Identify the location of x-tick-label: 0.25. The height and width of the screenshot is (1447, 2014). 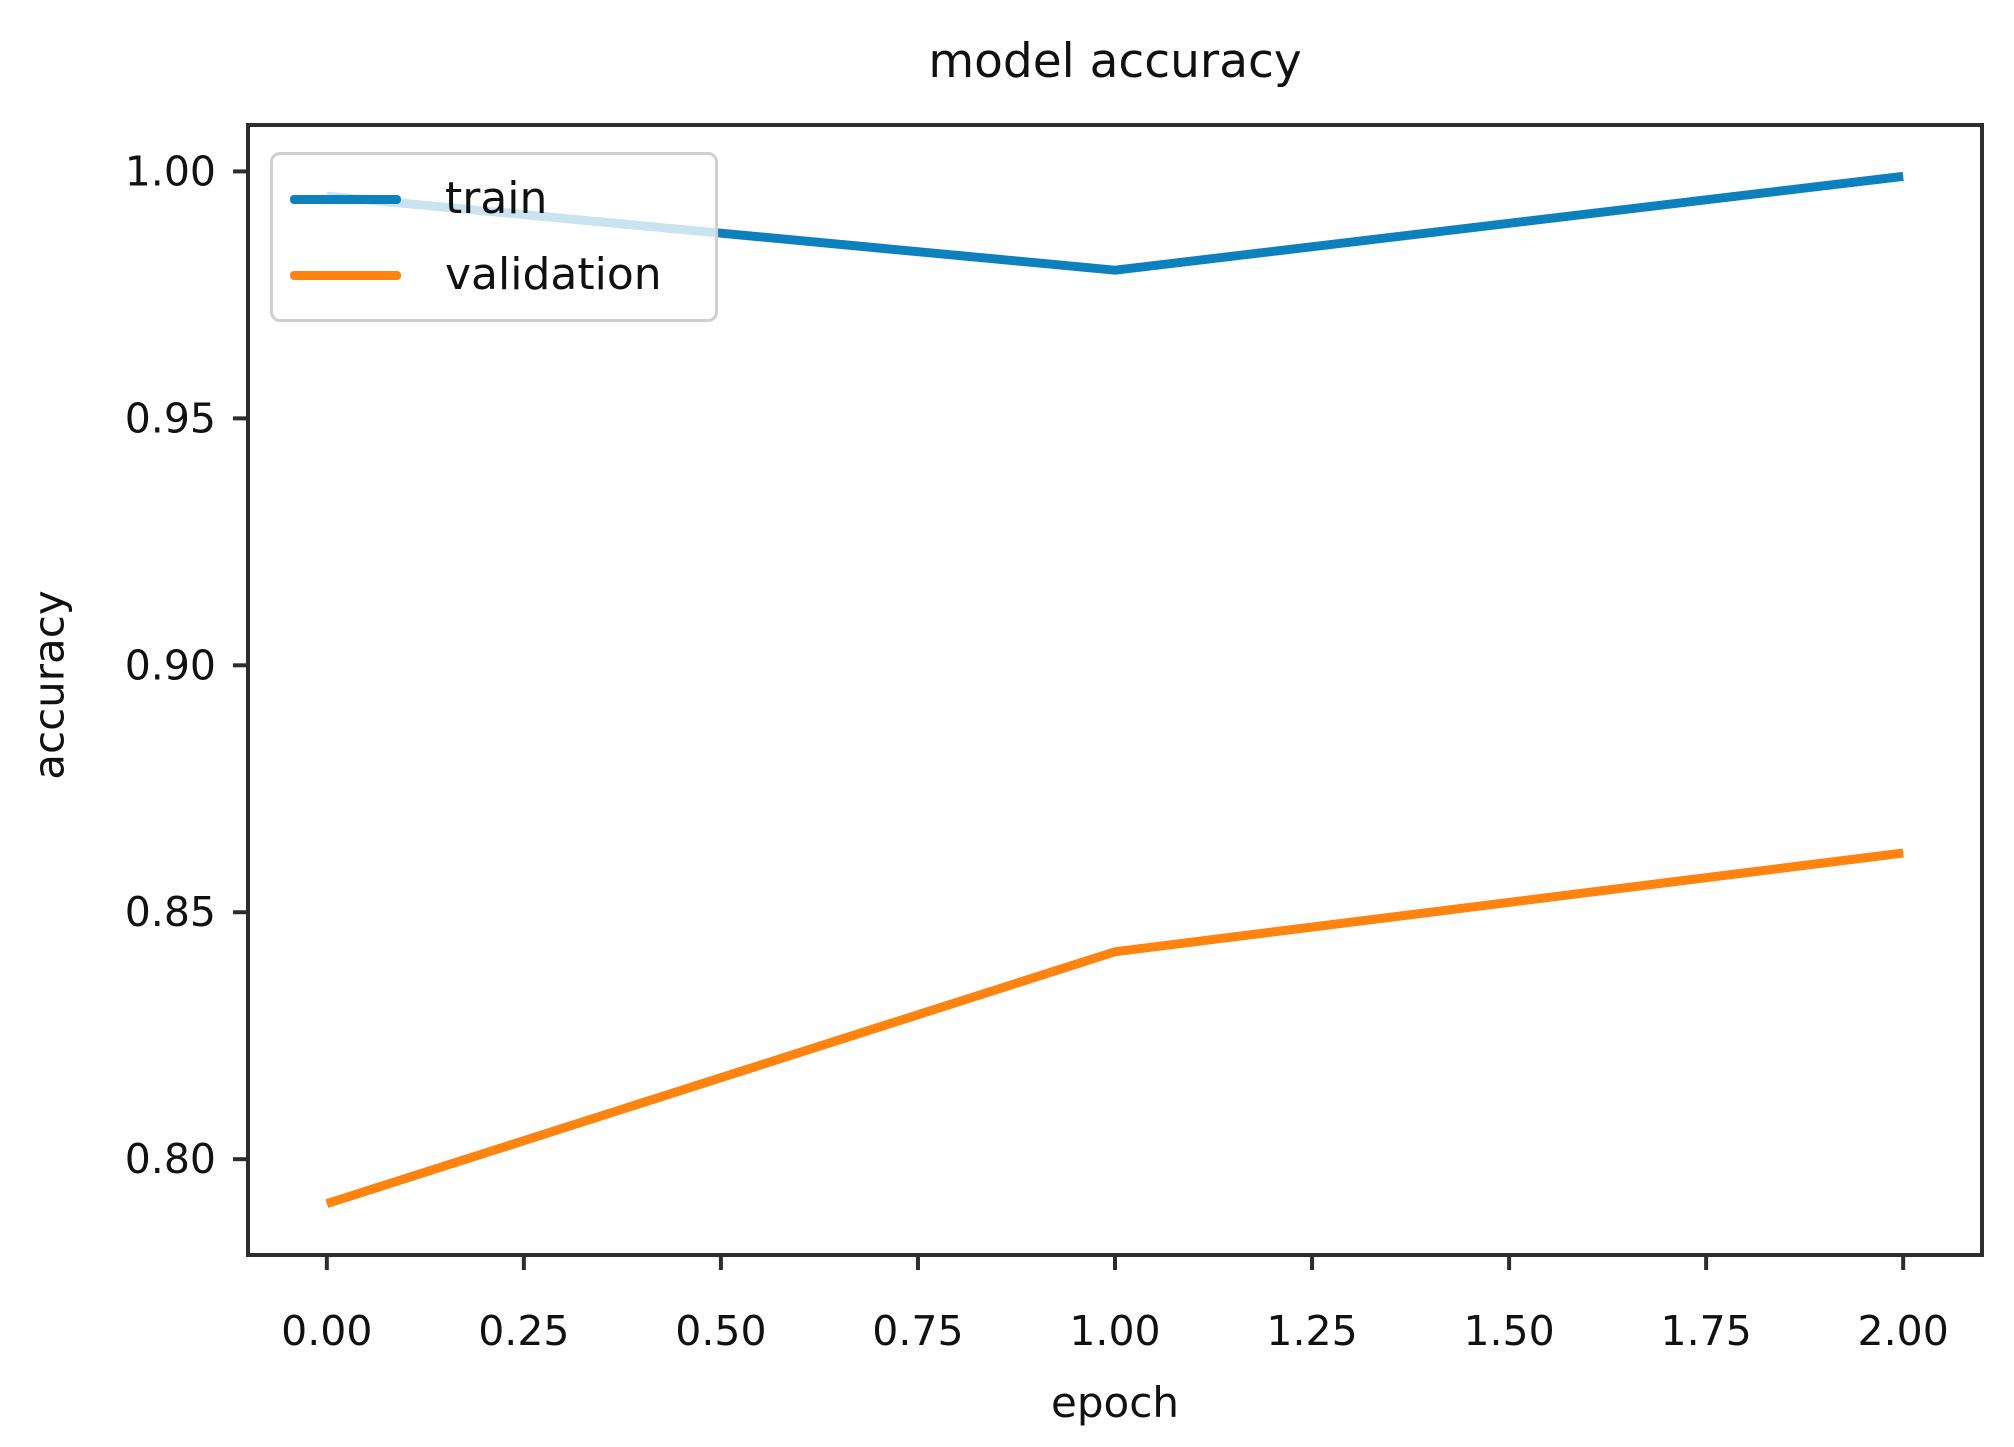
(523, 1331).